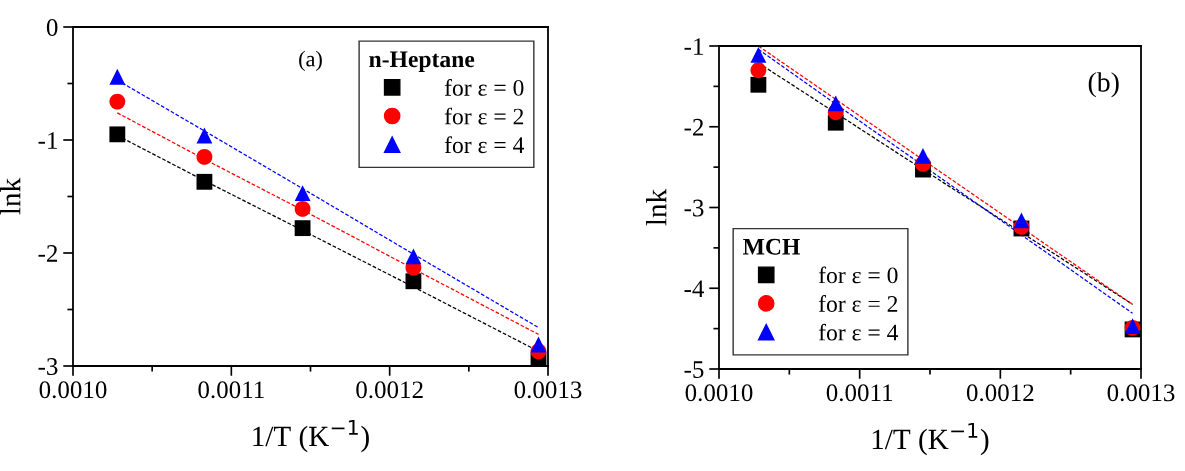 The height and width of the screenshot is (471, 1185). What do you see at coordinates (694, 369) in the screenshot?
I see `y-tick-label: -5` at bounding box center [694, 369].